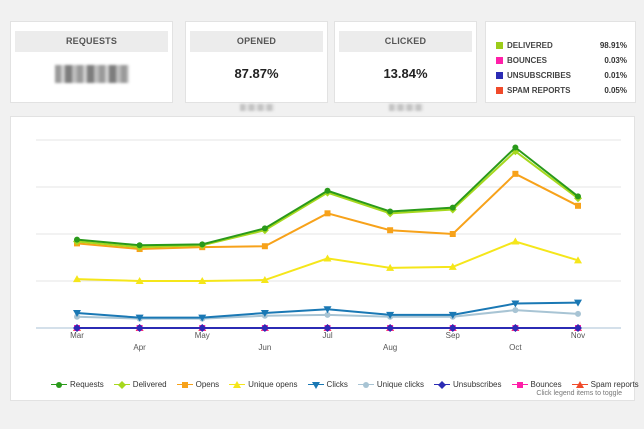 The image size is (644, 429). I want to click on status-row-spam-reports: SPAM REPORTS 0.05%, so click(561, 90).